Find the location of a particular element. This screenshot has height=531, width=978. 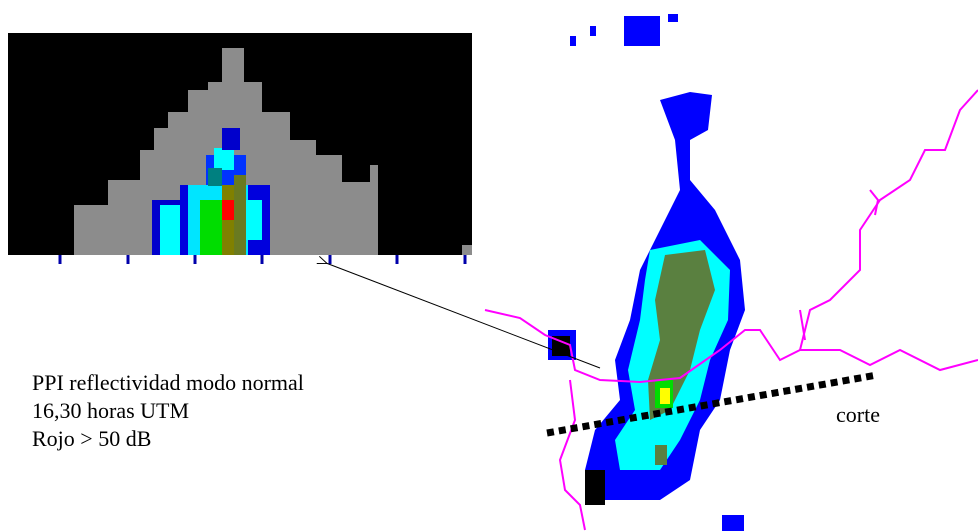

caption-line: 16,30 horas UTM is located at coordinates (110, 410).